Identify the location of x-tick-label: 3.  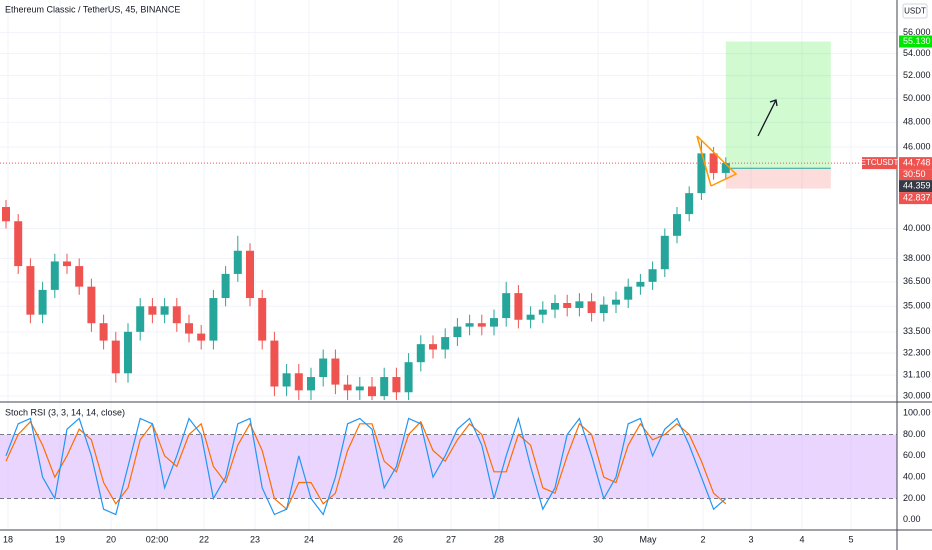
(750, 539).